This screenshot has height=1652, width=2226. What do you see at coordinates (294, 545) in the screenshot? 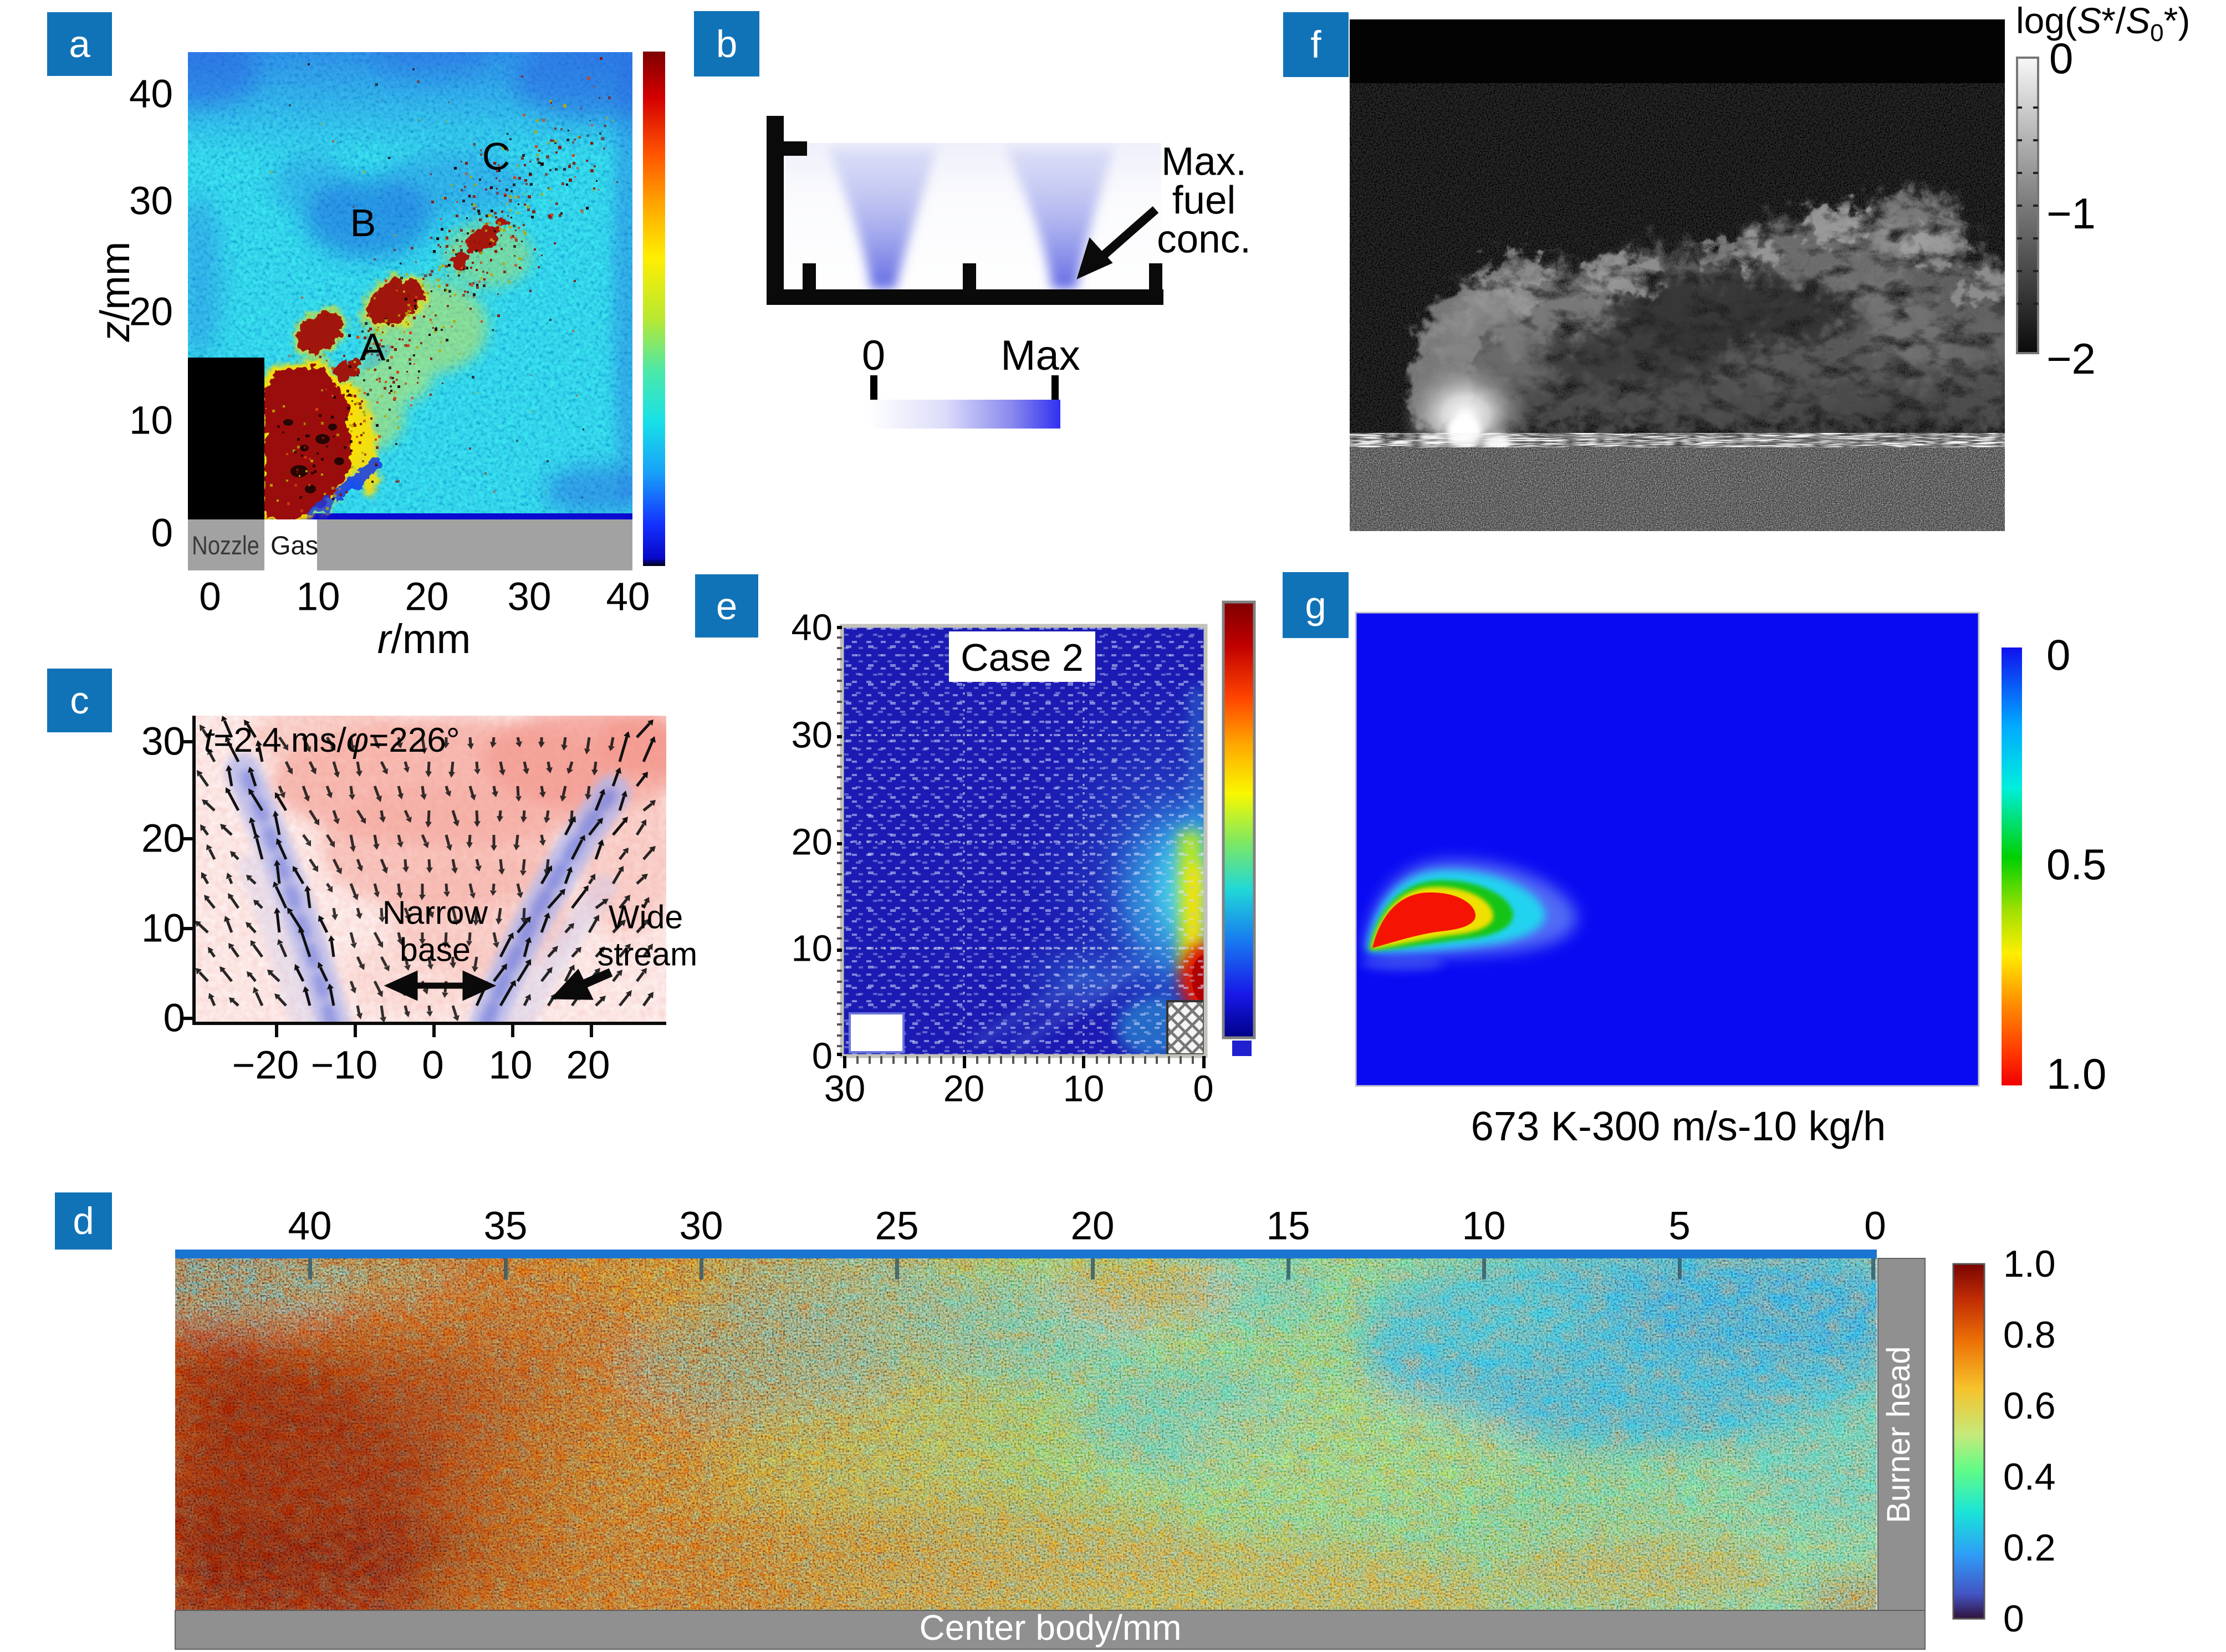
I see `svg-text: Gas` at bounding box center [294, 545].